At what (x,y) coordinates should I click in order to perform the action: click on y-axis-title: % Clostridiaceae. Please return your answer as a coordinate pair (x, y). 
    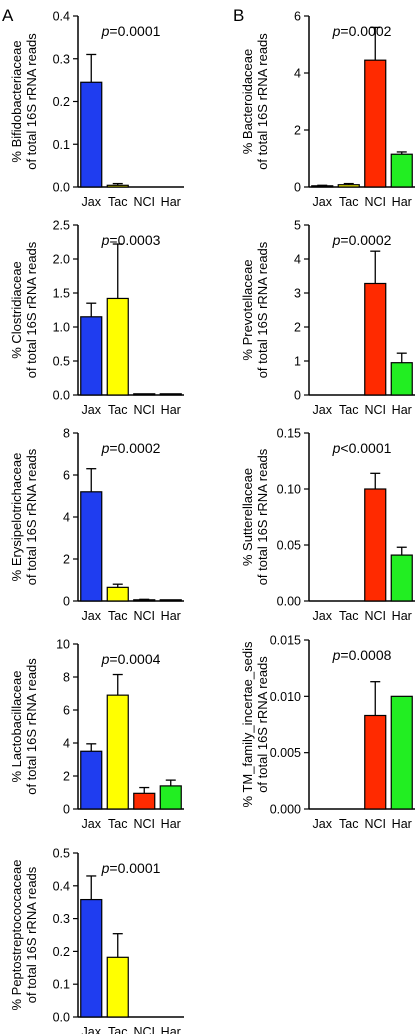
    Looking at the image, I should click on (16, 310).